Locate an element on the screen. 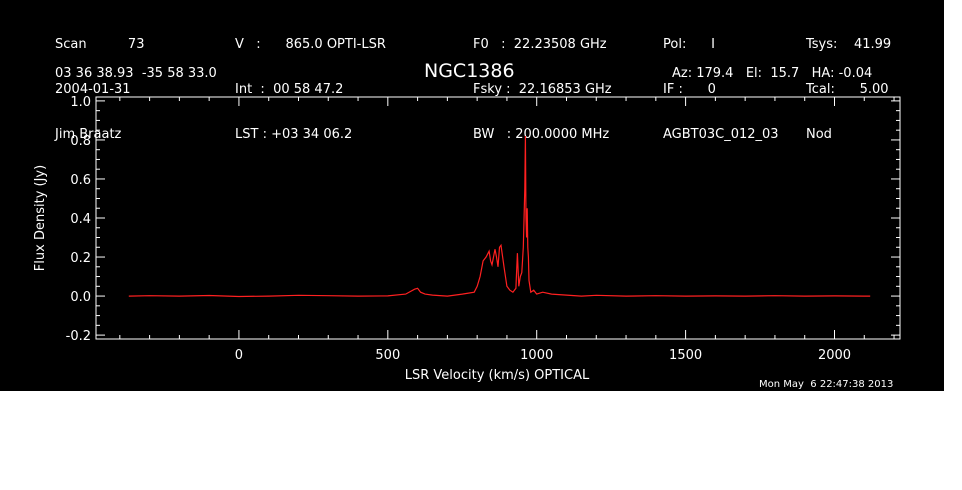 This screenshot has width=962, height=490. polarization: Pol: I is located at coordinates (689, 44).